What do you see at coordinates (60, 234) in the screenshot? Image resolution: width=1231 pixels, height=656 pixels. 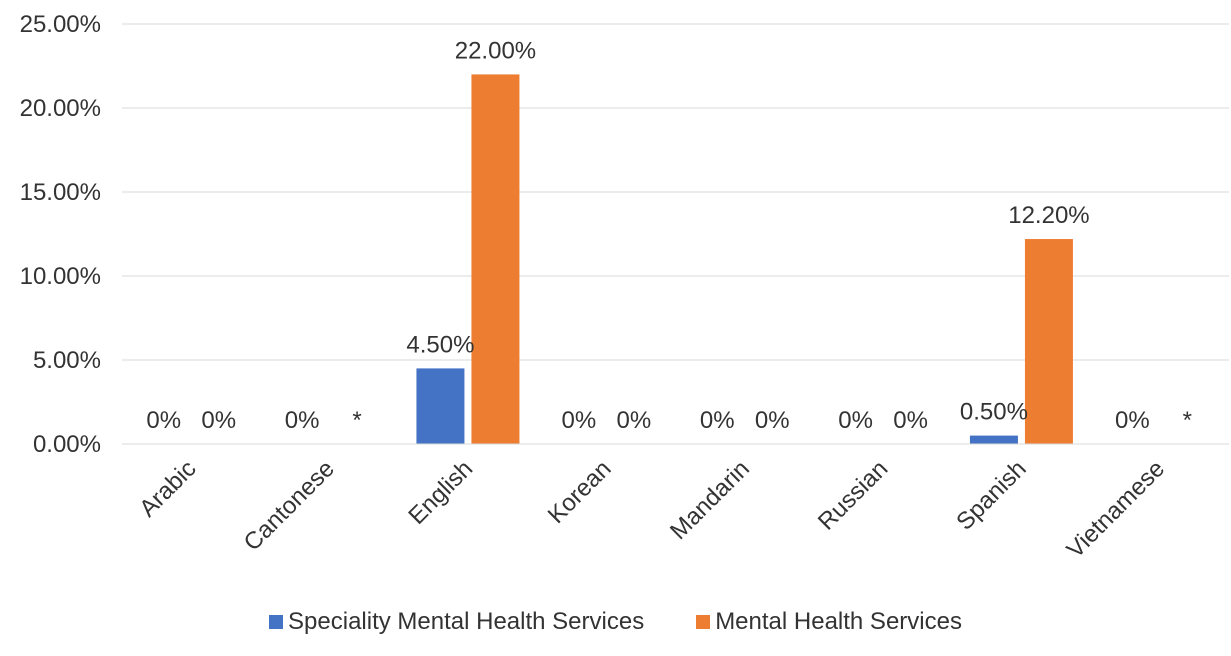 I see `y-axis: 0.00% 5.00% 10.00% 15.00% 20.00% 25.00%` at bounding box center [60, 234].